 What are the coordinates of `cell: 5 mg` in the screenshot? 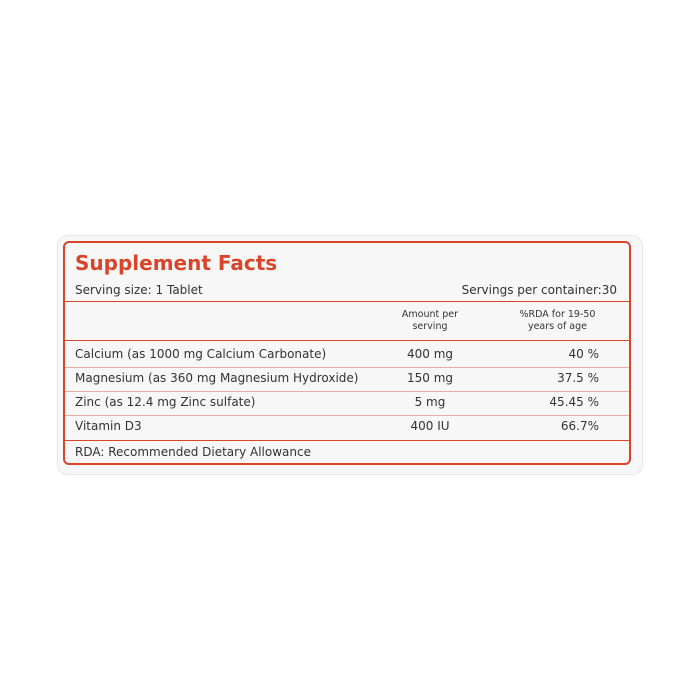 It's located at (430, 402).